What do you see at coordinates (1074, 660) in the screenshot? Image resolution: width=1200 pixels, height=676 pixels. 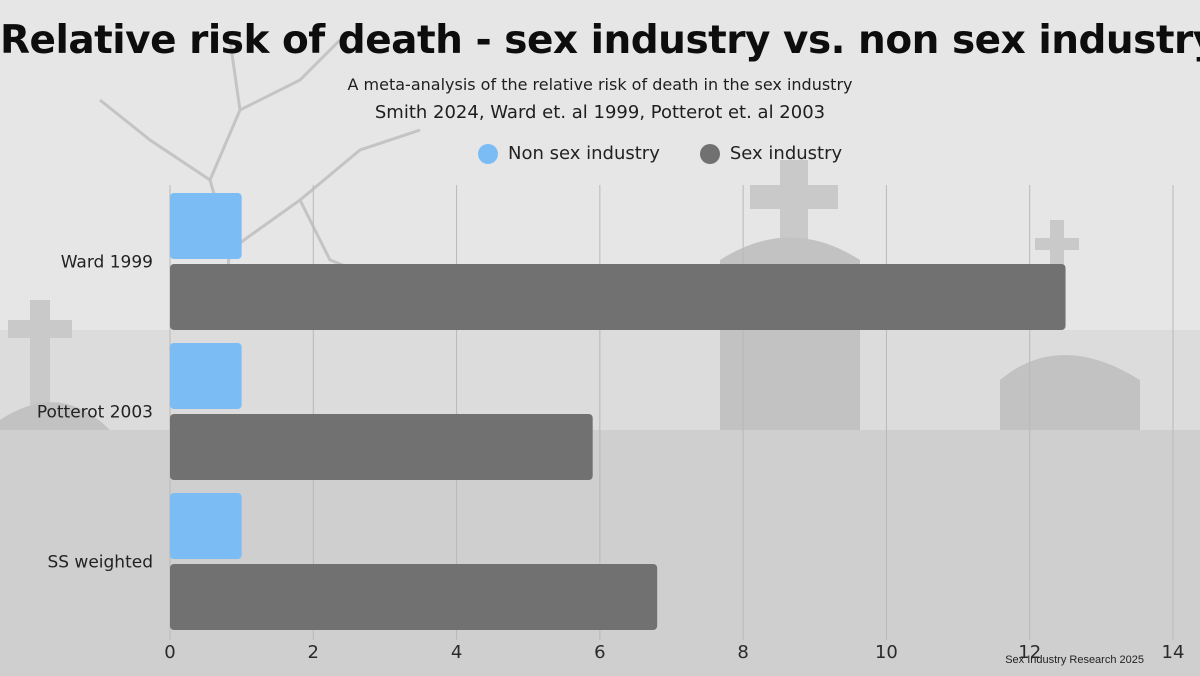 I see `footer-credit: Sex Industry Research 2025` at bounding box center [1074, 660].